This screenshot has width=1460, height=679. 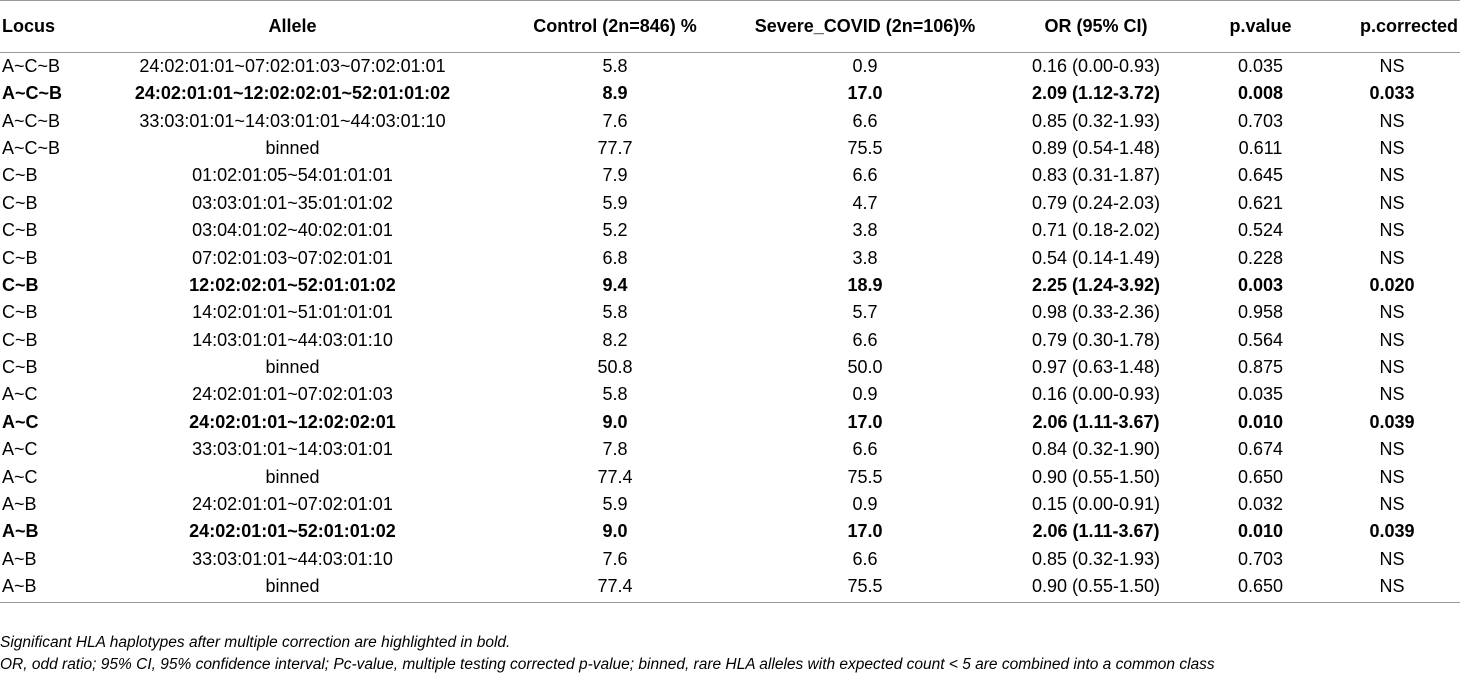 I want to click on cell-odds-ratio: 0.83 (0.31-1.87), so click(x=1096, y=175).